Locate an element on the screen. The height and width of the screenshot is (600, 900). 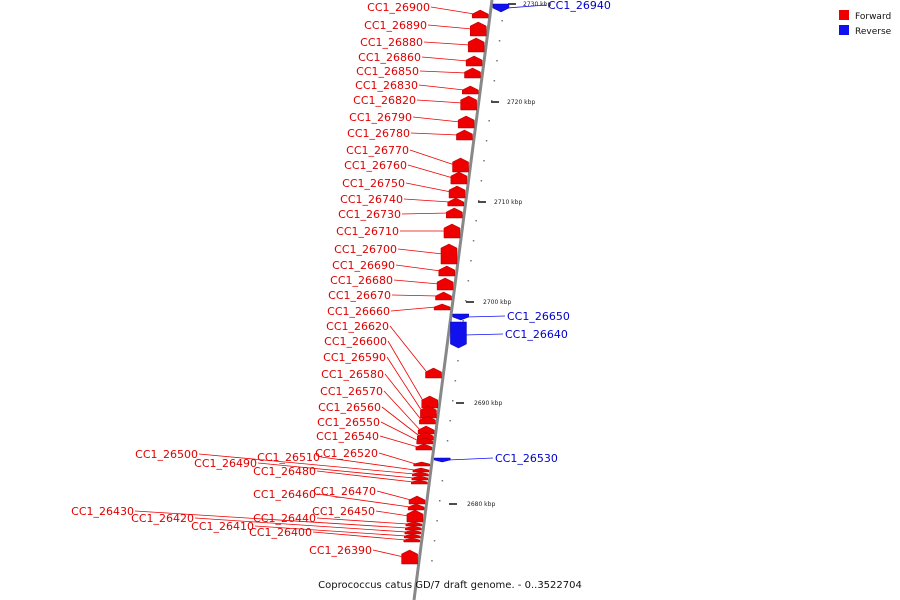
gene-cc1-26400-shape is located at coordinates (412, 540).